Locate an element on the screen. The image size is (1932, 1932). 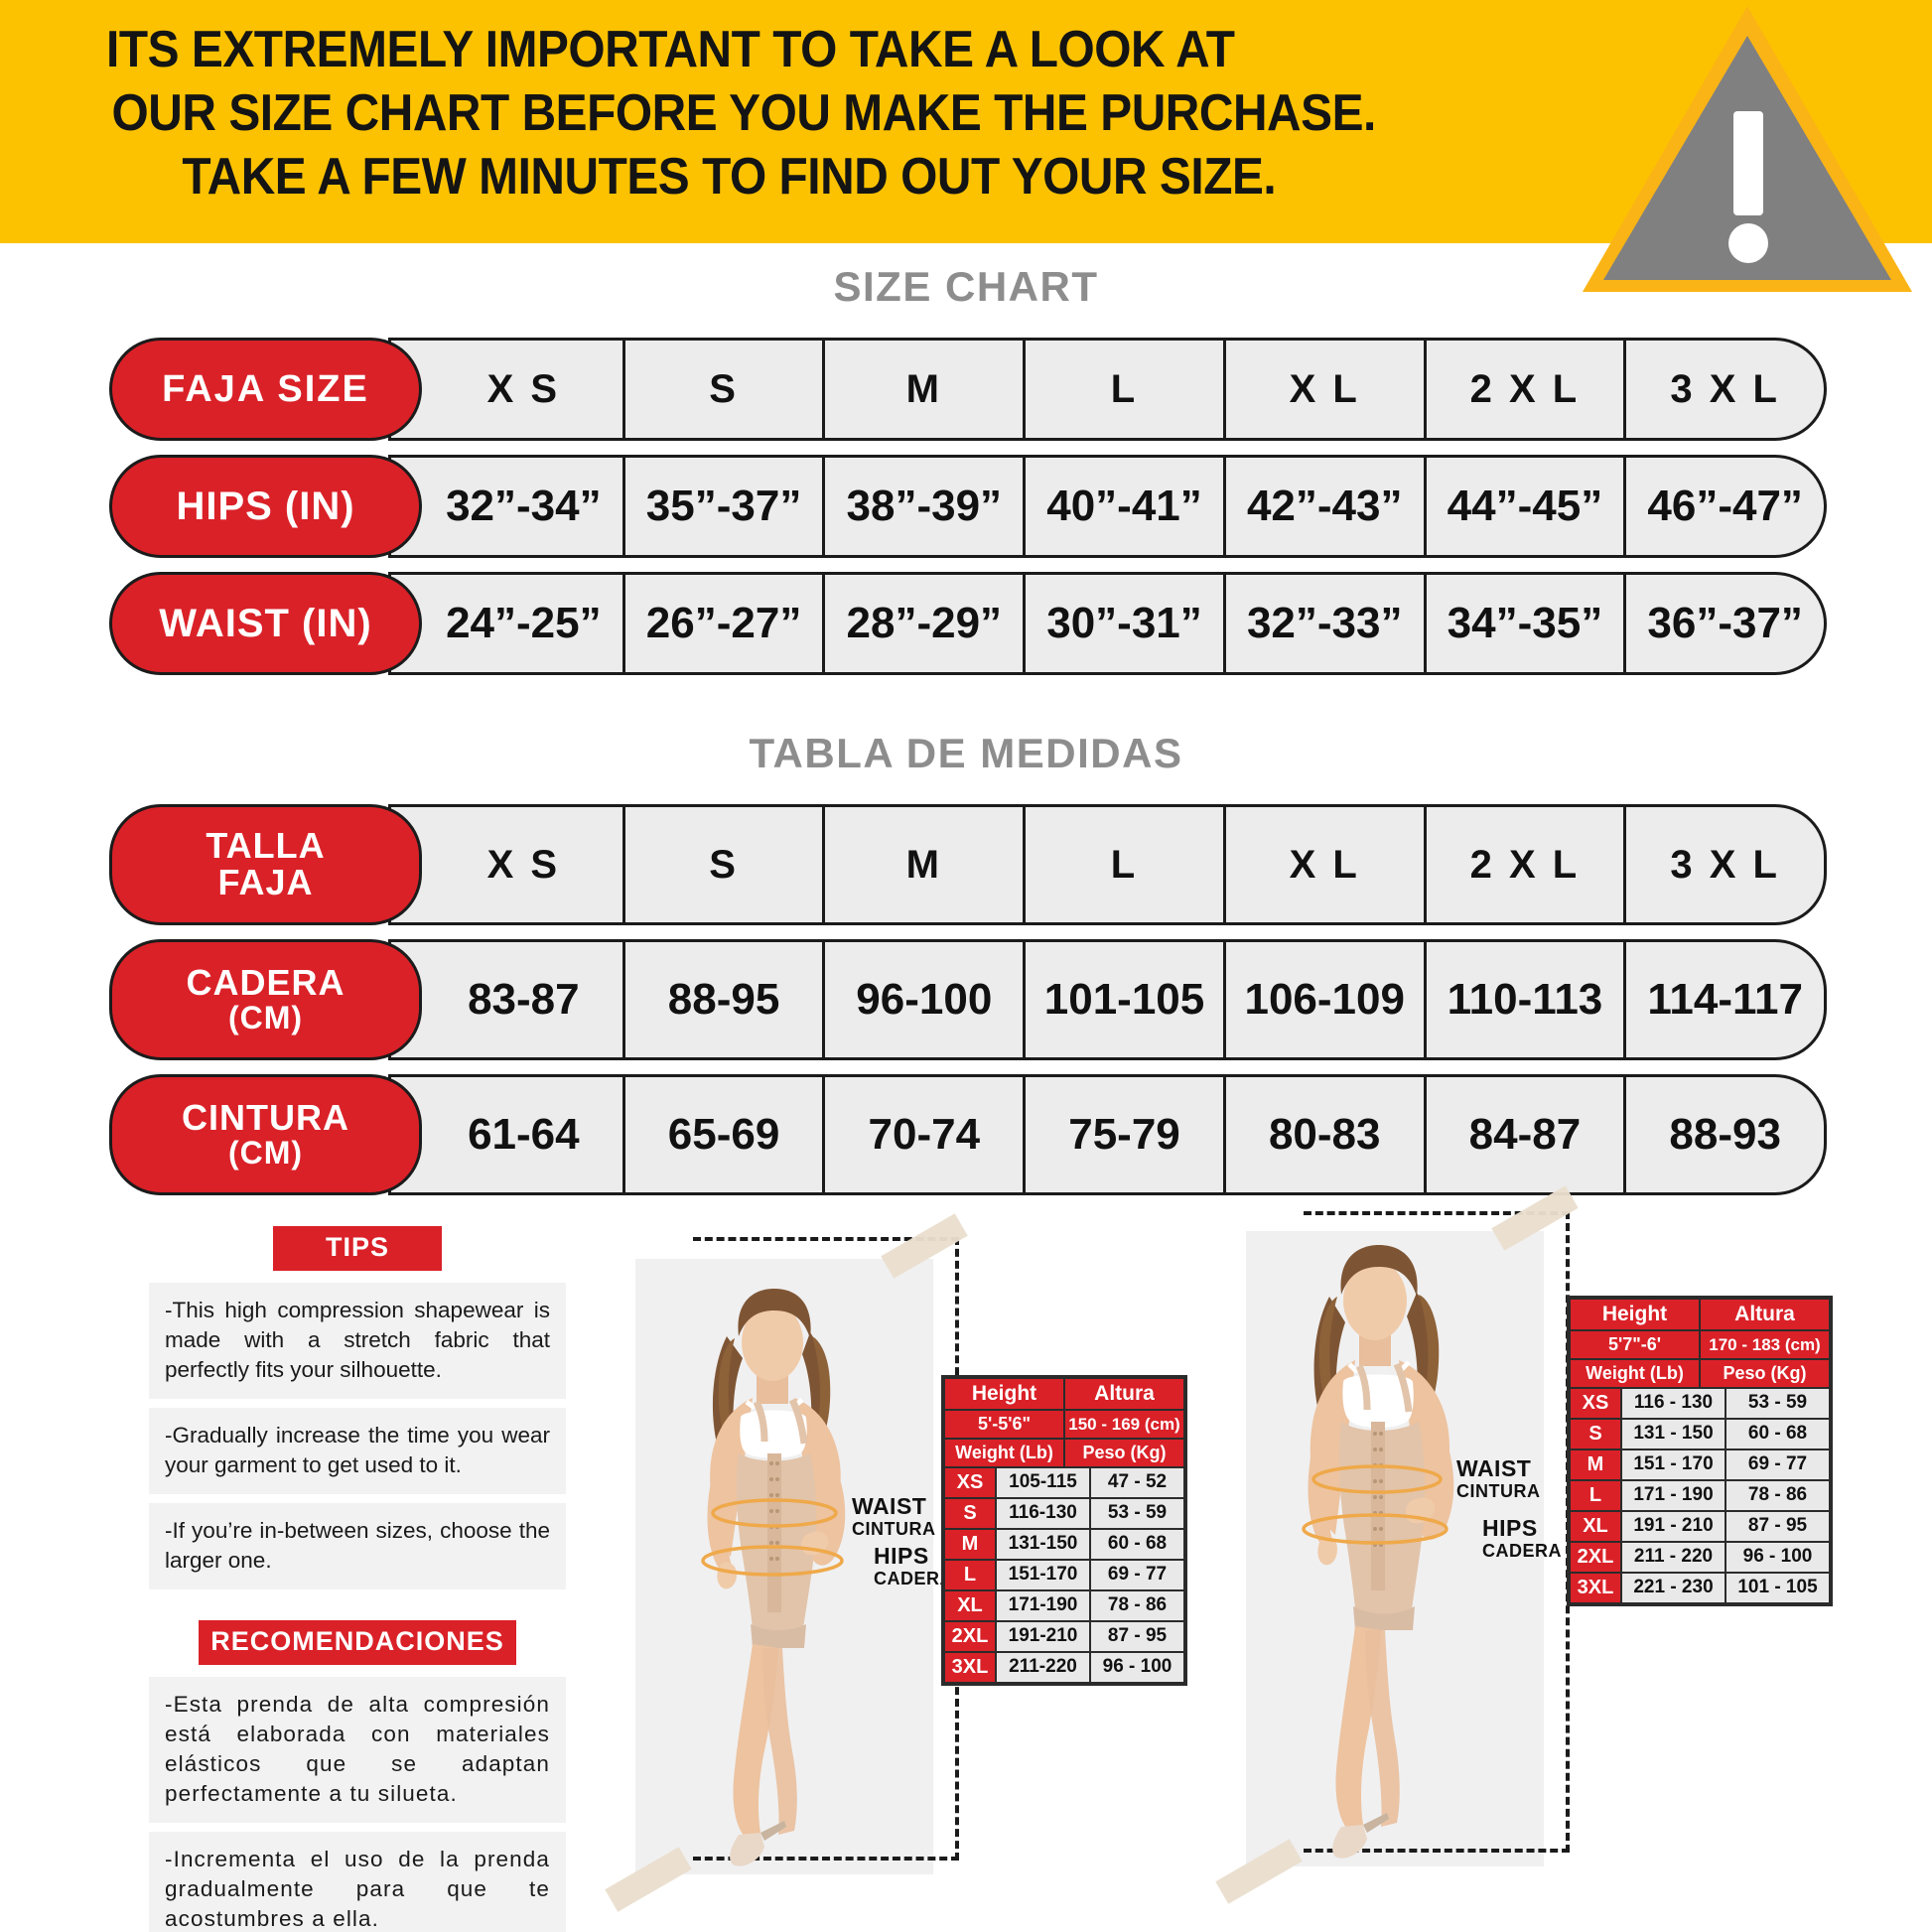
height-value-en: 5'7"-6' is located at coordinates (1635, 1345).